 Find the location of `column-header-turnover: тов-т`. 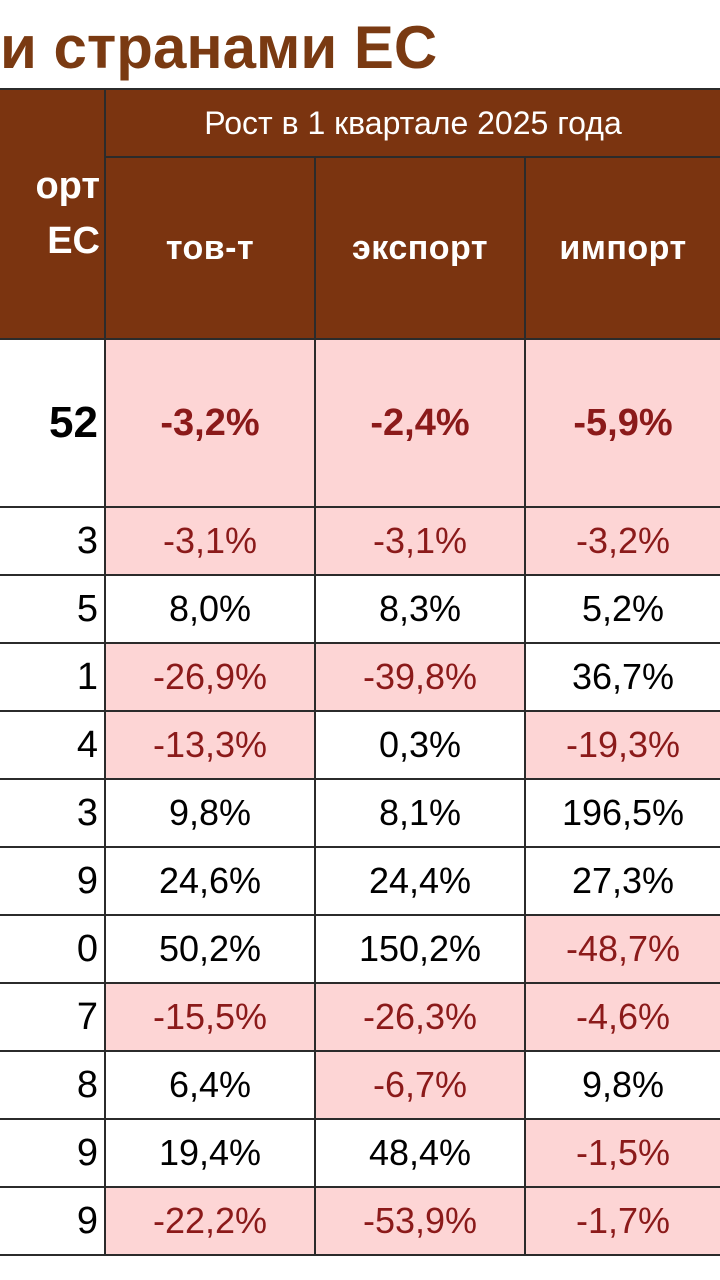

column-header-turnover: тов-т is located at coordinates (210, 248).